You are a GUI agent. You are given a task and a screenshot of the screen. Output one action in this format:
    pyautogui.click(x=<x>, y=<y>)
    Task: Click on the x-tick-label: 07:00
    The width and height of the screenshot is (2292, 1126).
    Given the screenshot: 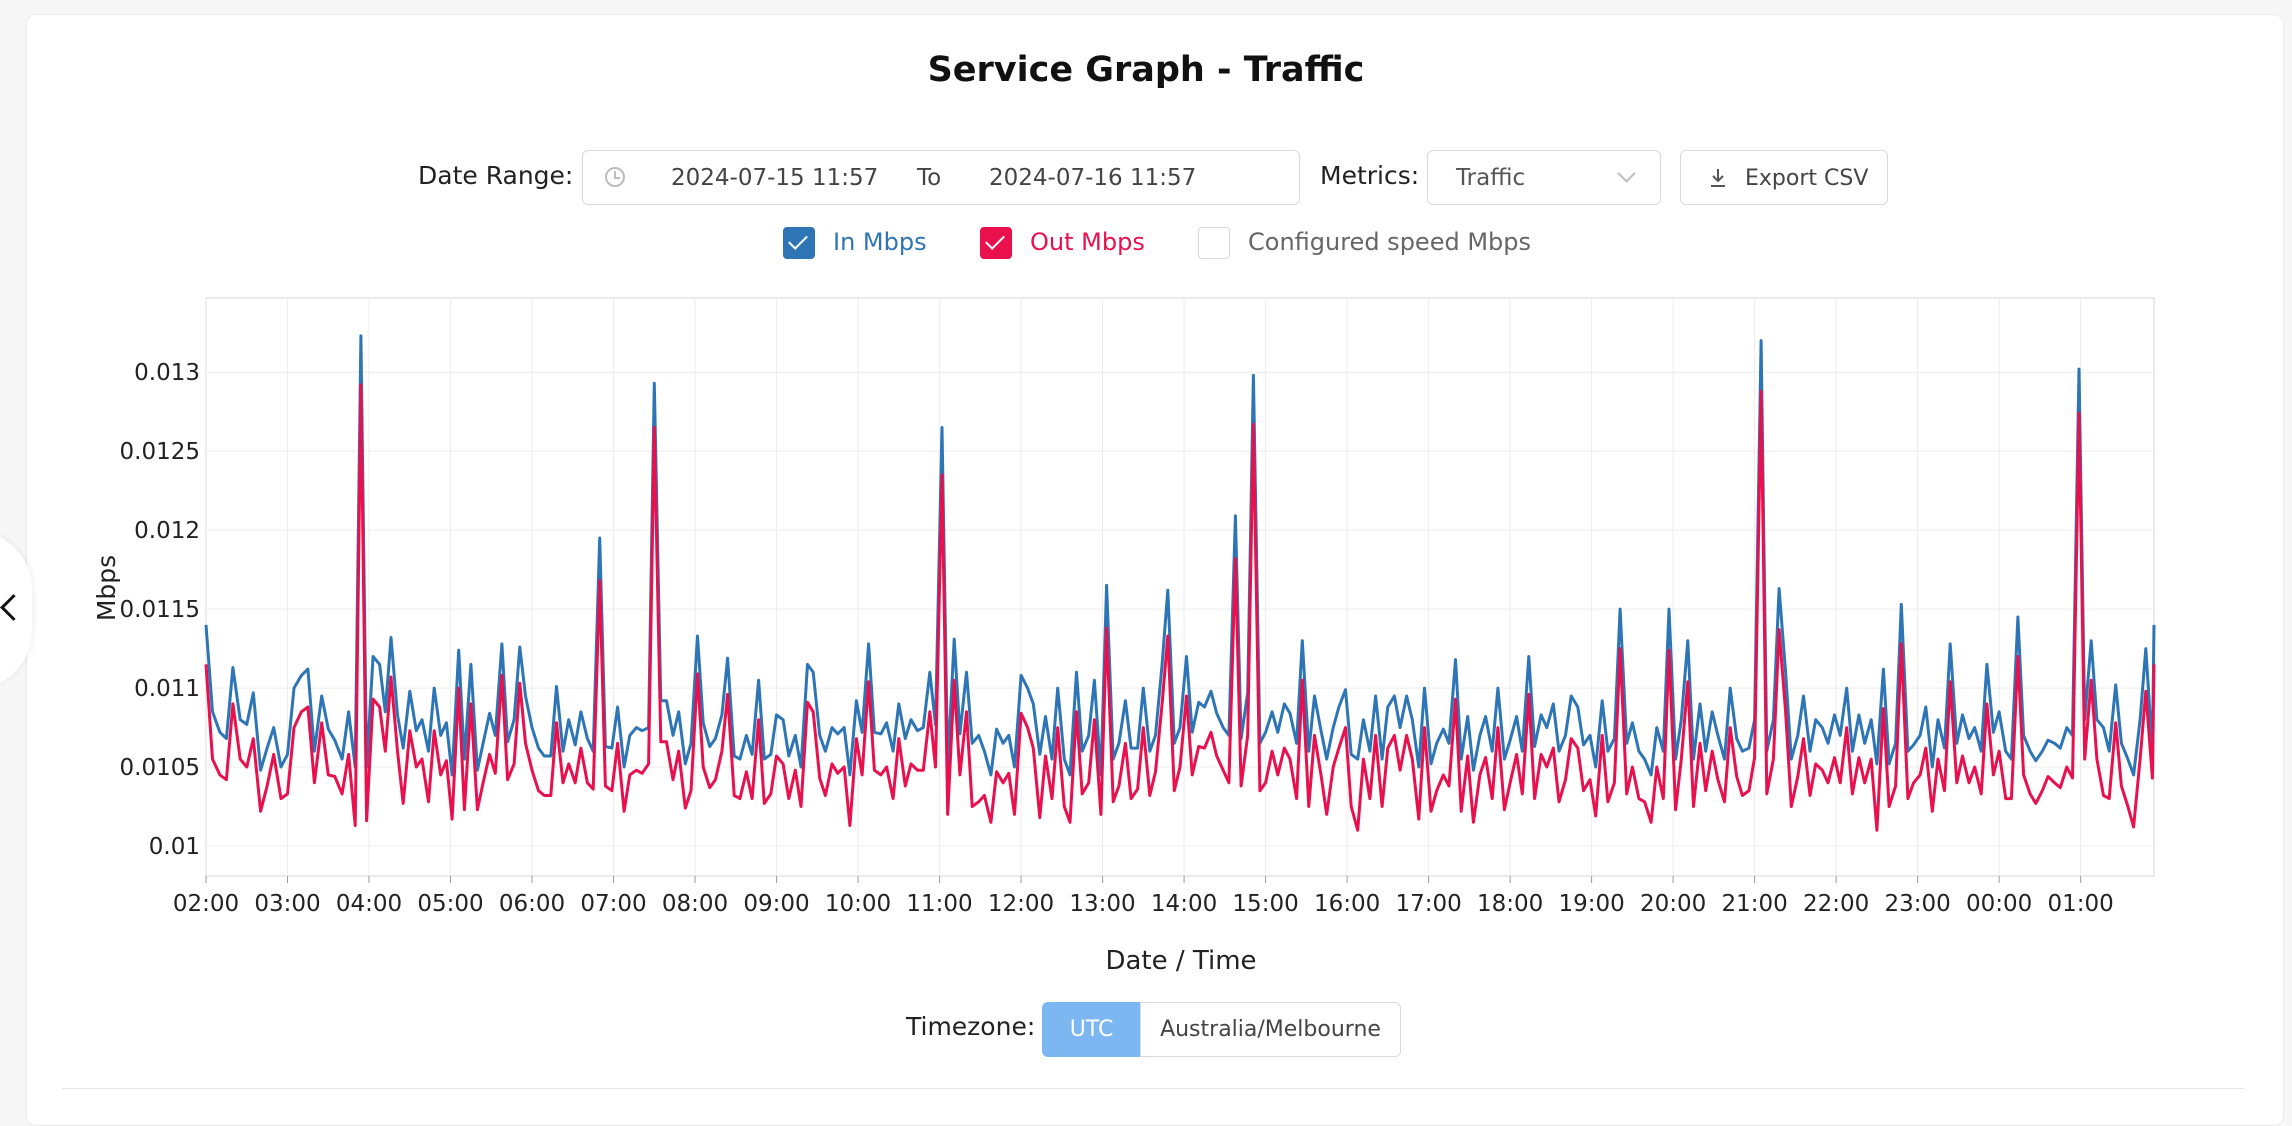 What is the action you would take?
    pyautogui.click(x=613, y=904)
    